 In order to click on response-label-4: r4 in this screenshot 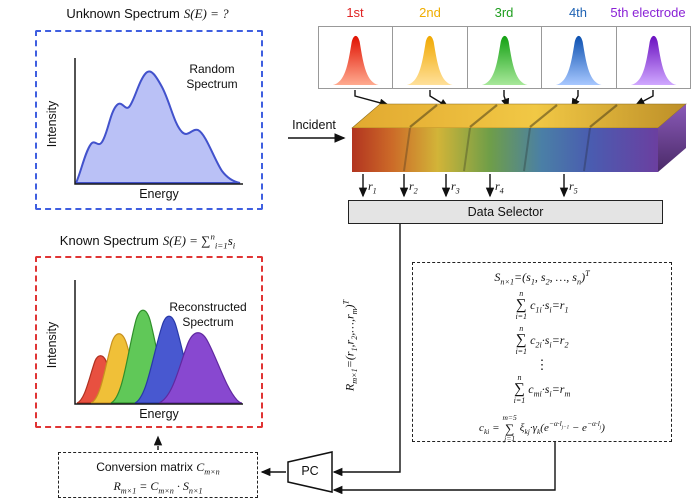, I will do `click(499, 187)`.